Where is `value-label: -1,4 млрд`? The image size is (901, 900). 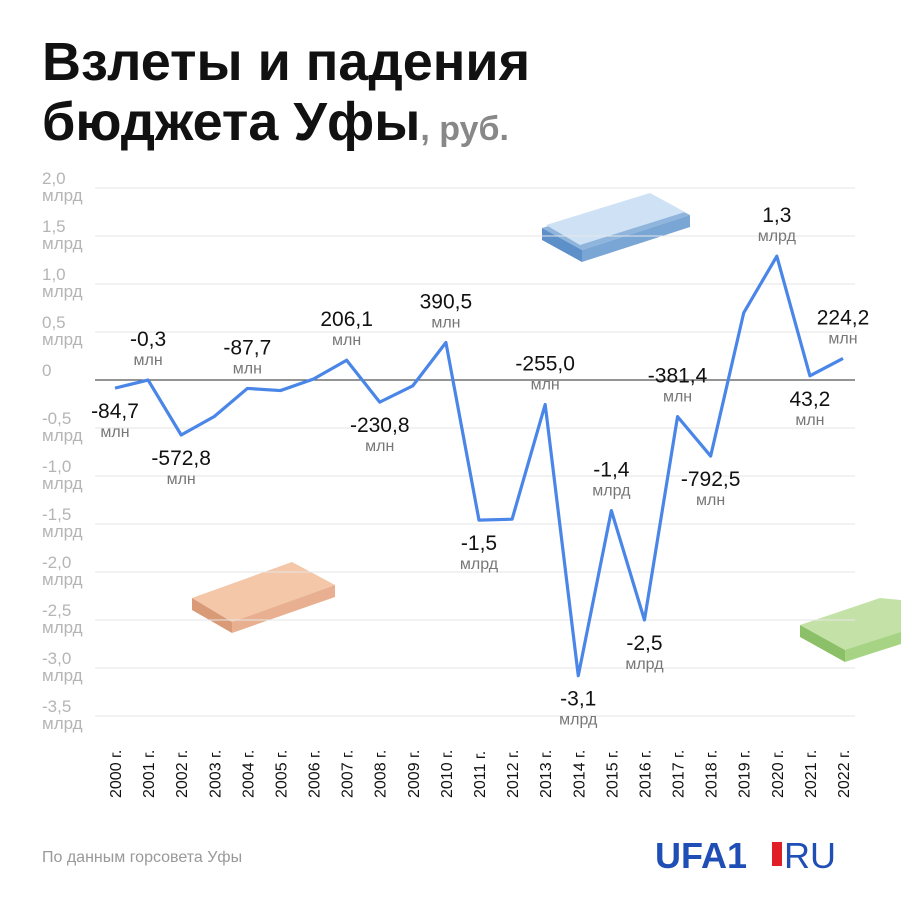
value-label: -1,4 млрд is located at coordinates (611, 479).